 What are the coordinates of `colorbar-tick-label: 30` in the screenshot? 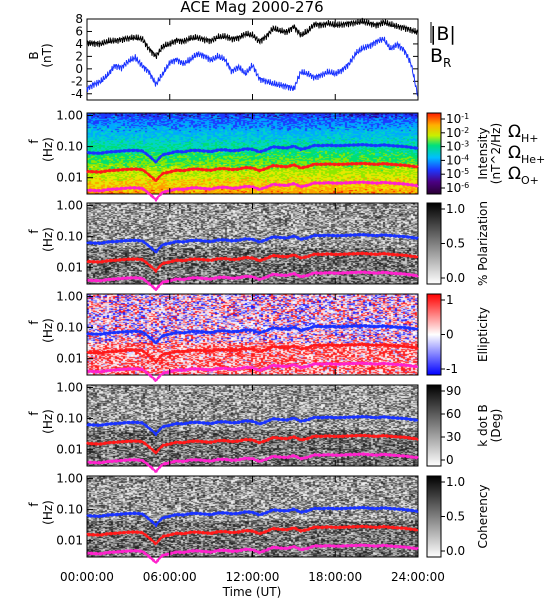 It's located at (453, 437).